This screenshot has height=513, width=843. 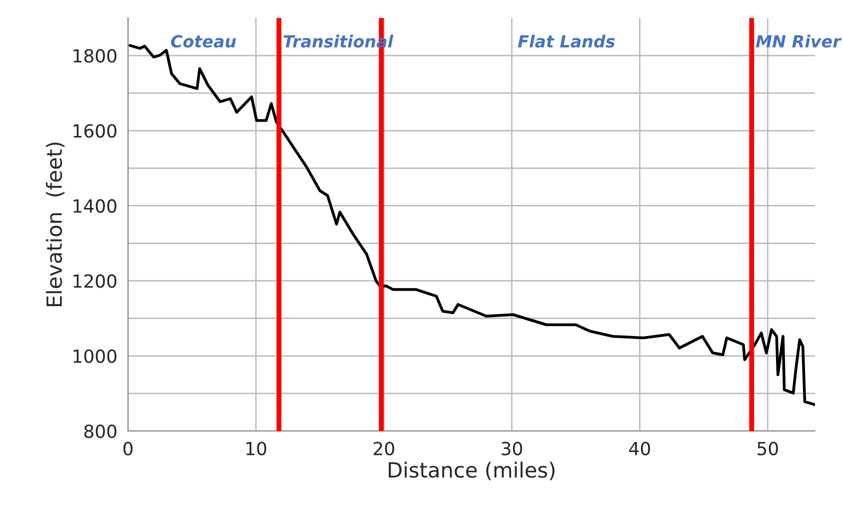 I want to click on y-axis-title: Elevation (feet), so click(x=55, y=224).